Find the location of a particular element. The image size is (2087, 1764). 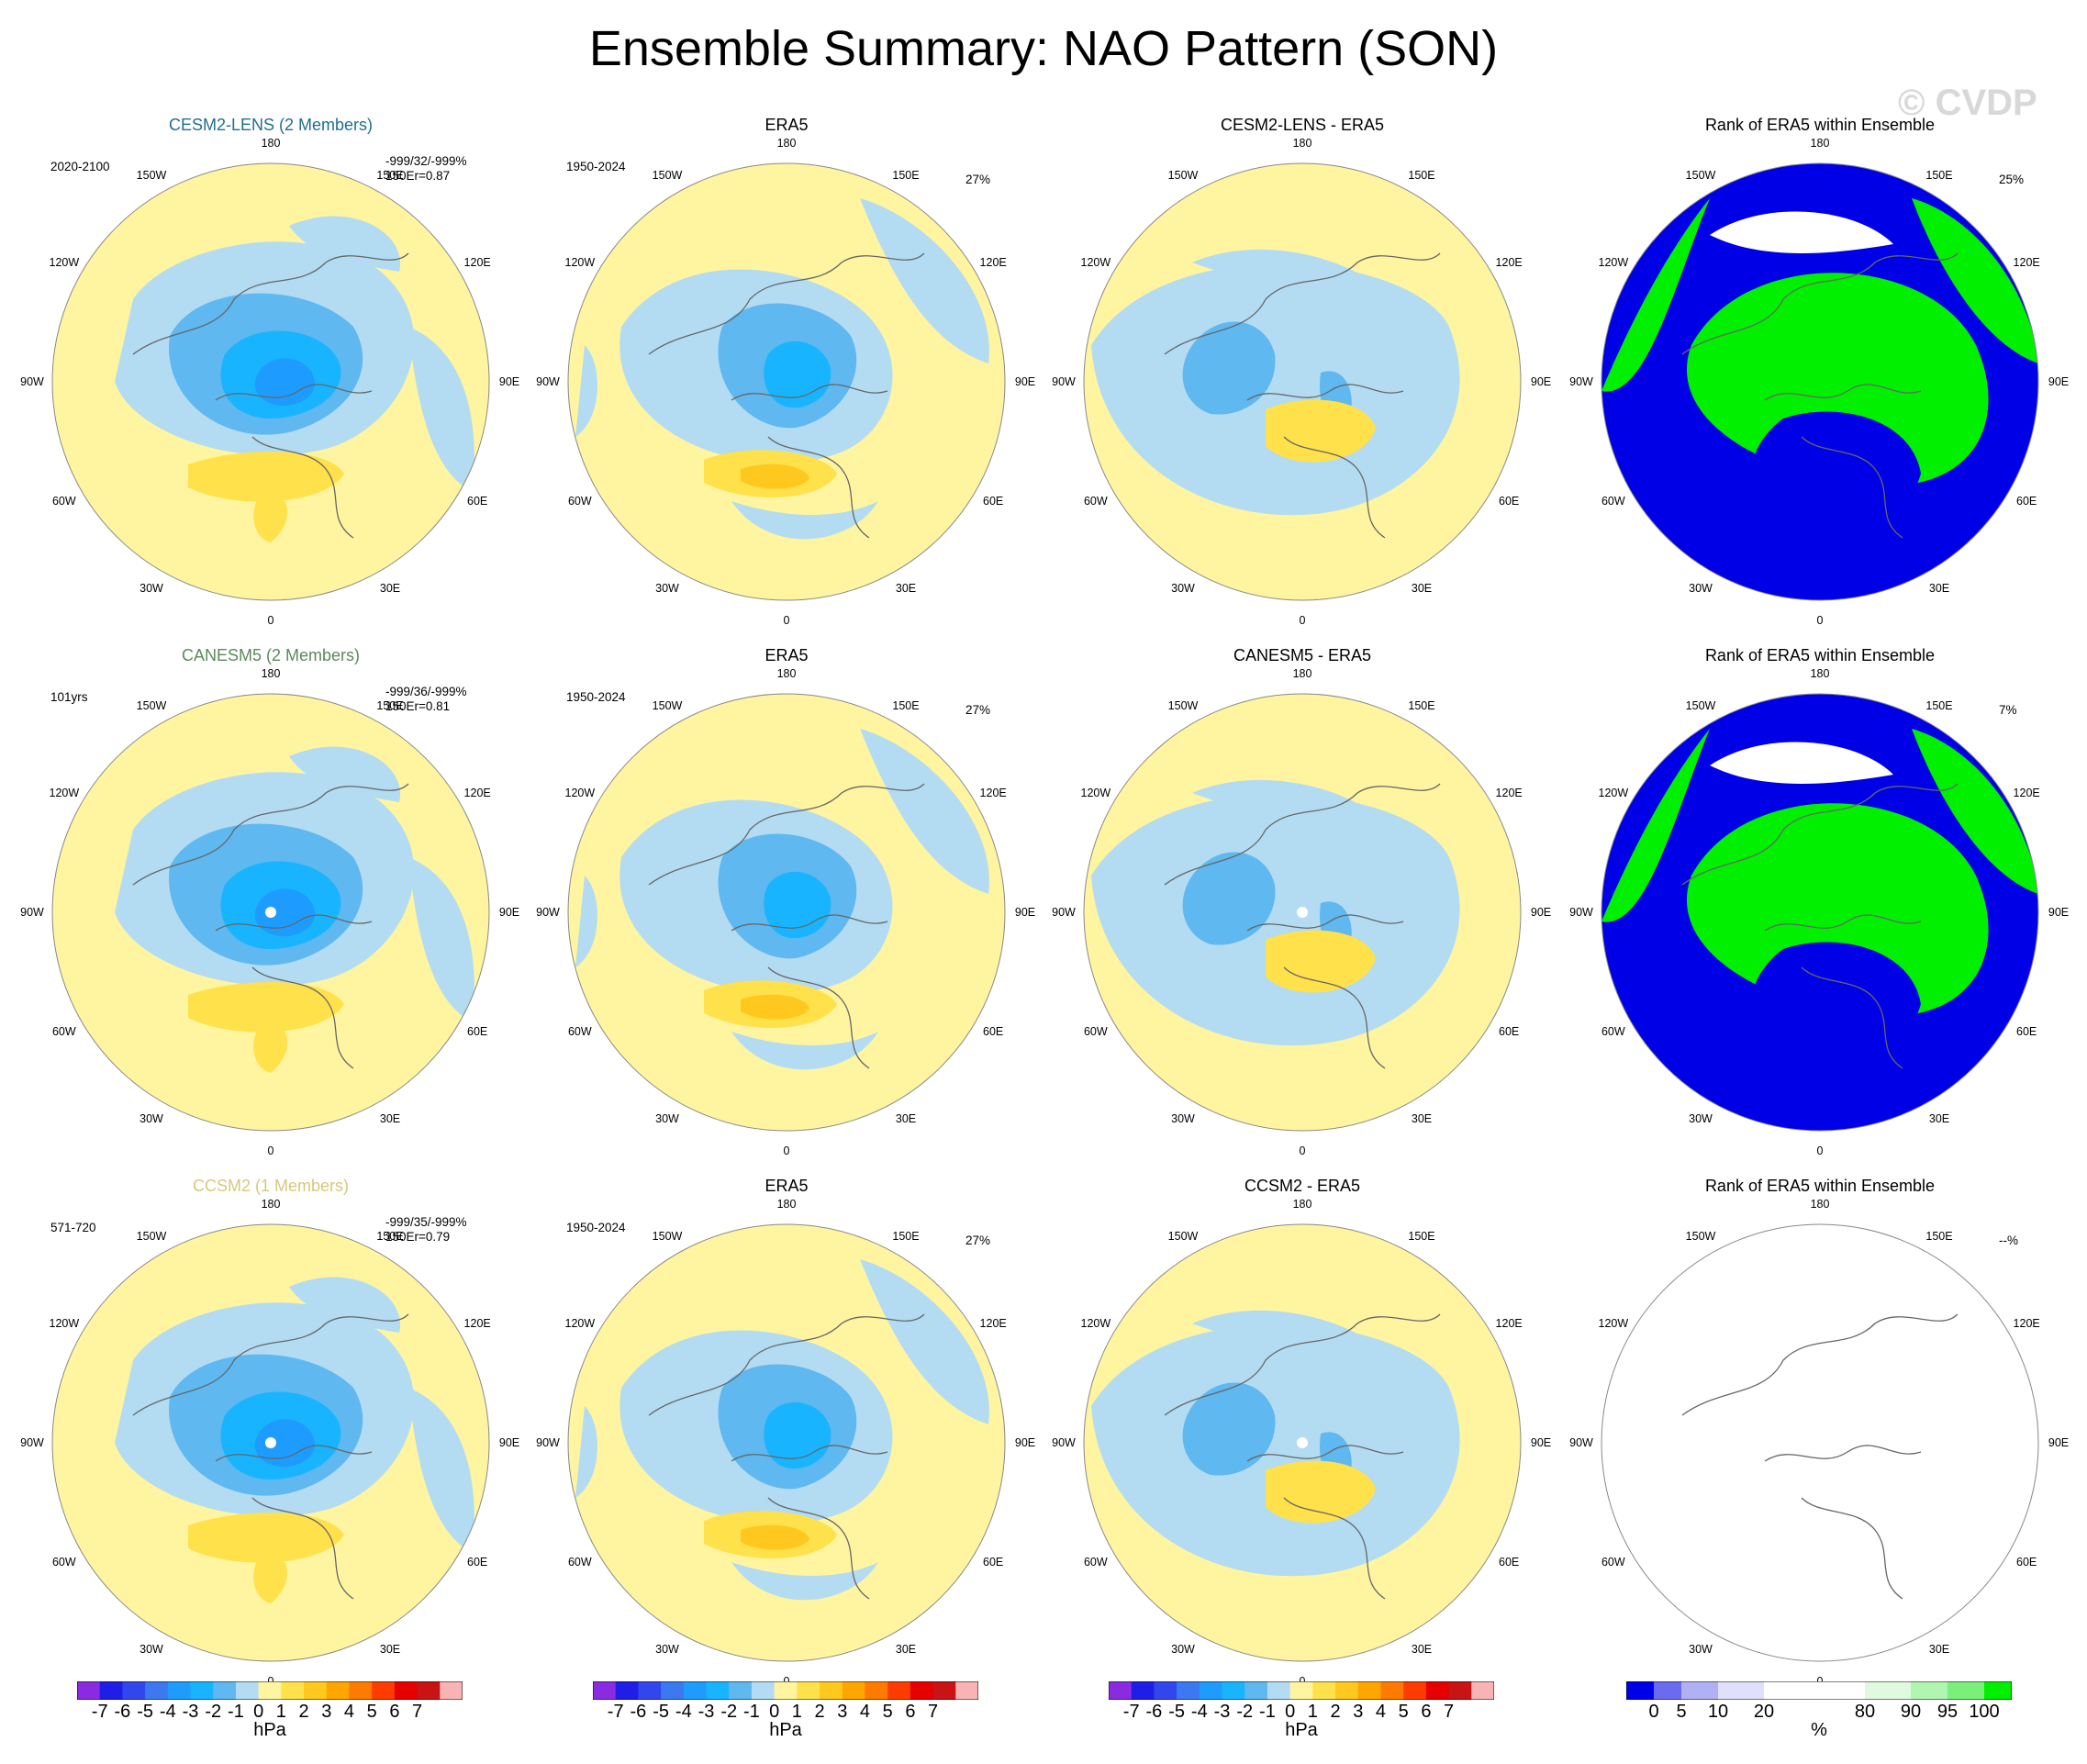

colorbar-tick: 90 is located at coordinates (1911, 1712).